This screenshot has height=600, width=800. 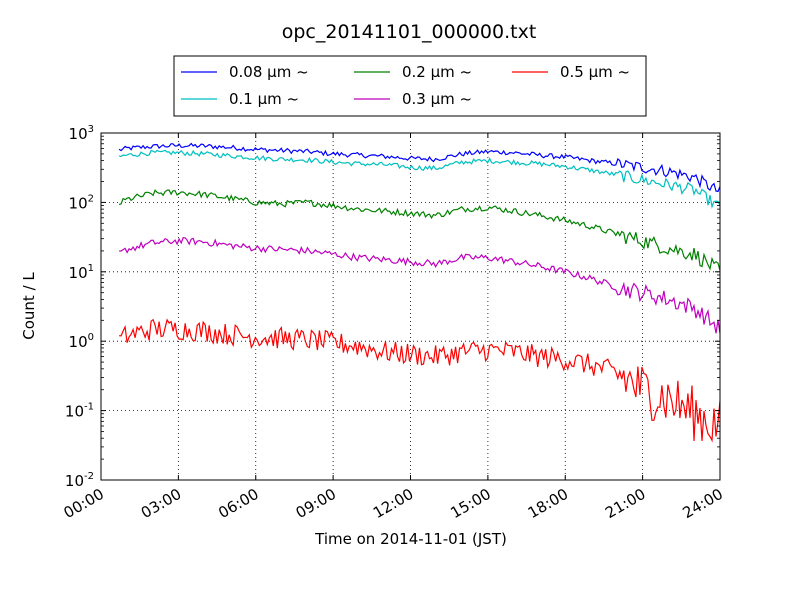 What do you see at coordinates (437, 99) in the screenshot?
I see `legend-label: 0.3 μm ~` at bounding box center [437, 99].